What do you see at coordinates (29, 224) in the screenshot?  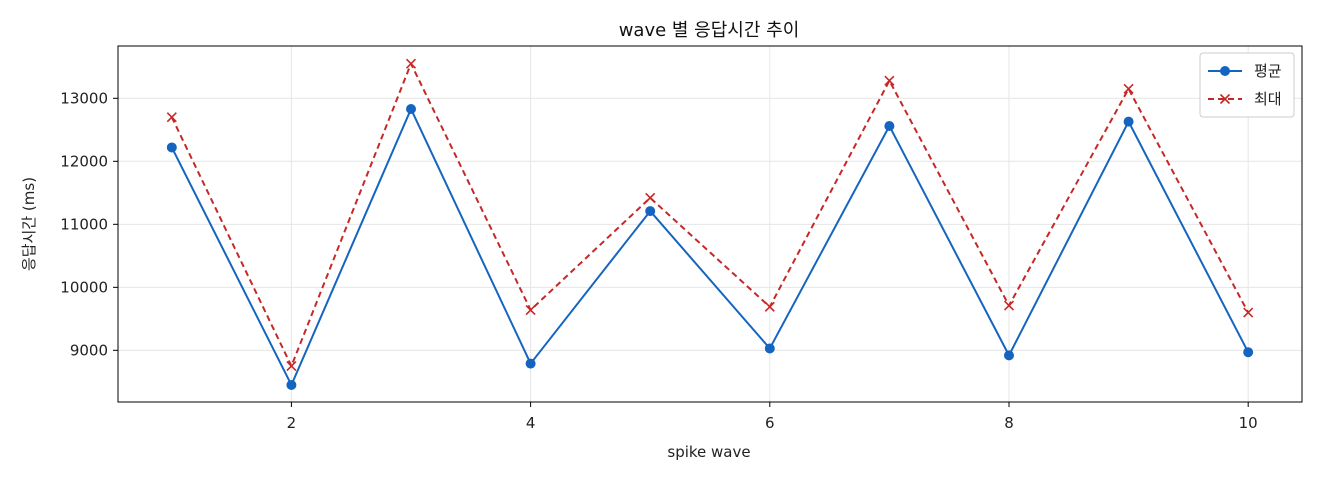 I see `y-axis-label: 응답시간 (ms)` at bounding box center [29, 224].